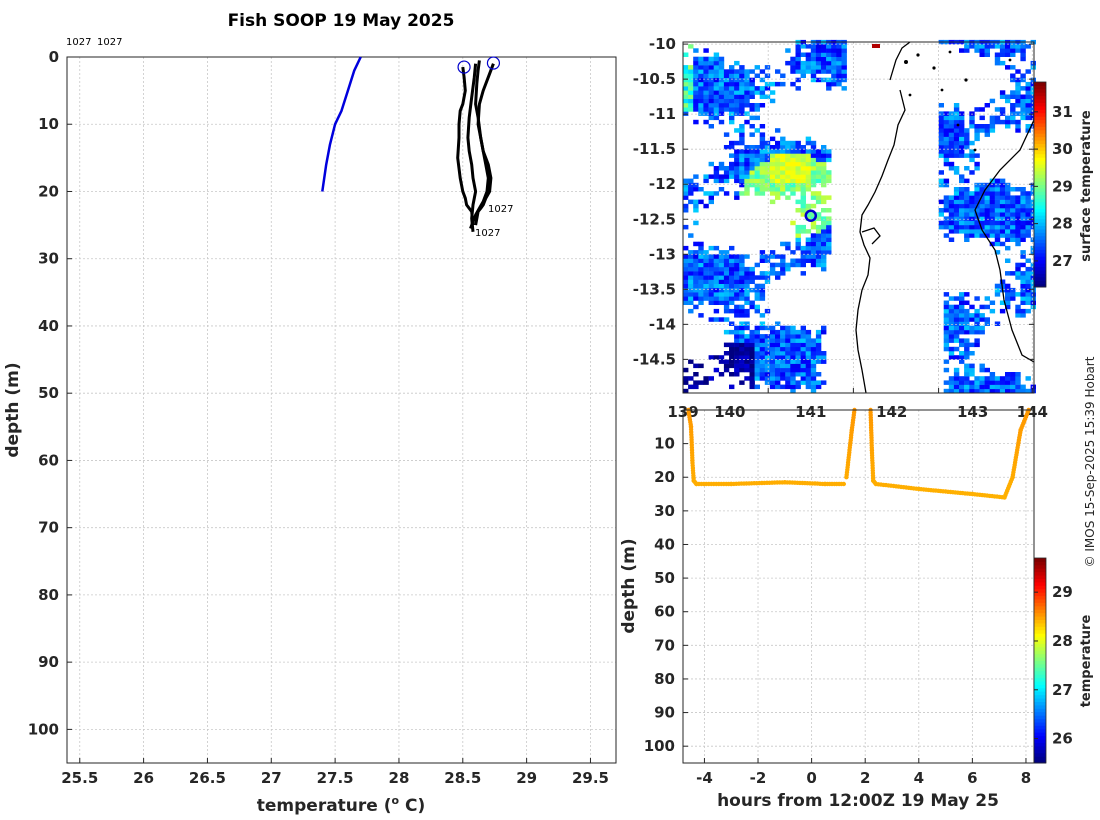 The image size is (1100, 820). Describe the element at coordinates (341, 21) in the screenshot. I see `chart-title: Fish SOOP 19 May 2025` at that location.